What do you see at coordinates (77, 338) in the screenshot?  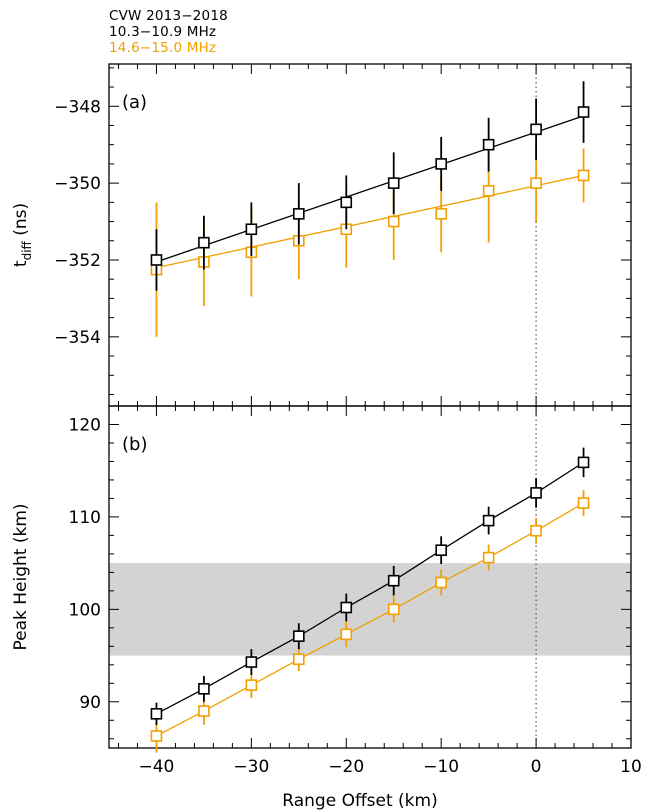 I see `y-tick-label-a: −354` at bounding box center [77, 338].